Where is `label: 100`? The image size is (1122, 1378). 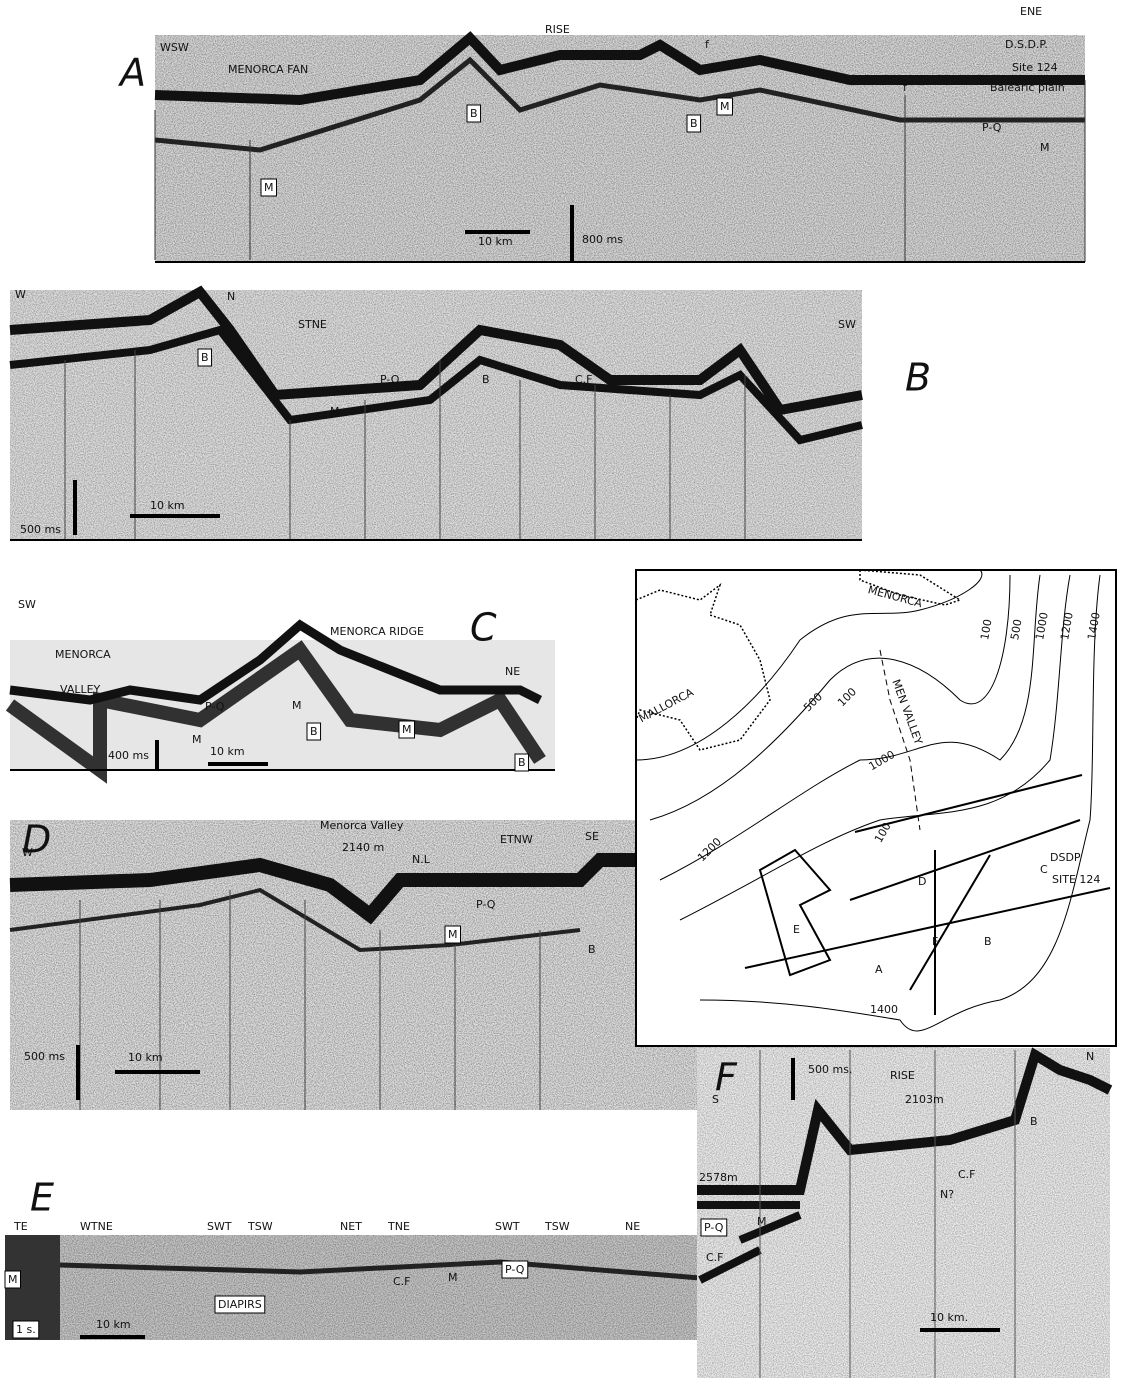 label: 100 is located at coordinates (986, 629).